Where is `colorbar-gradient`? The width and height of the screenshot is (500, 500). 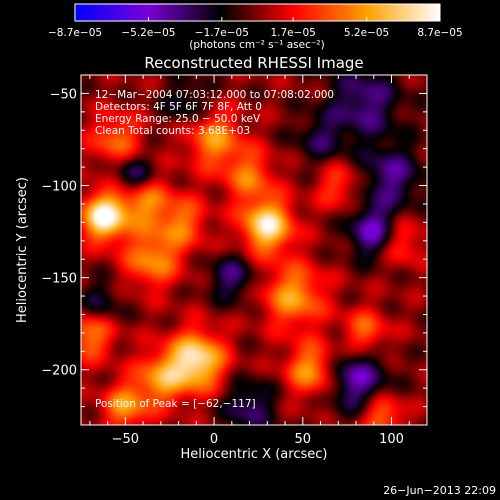 colorbar-gradient is located at coordinates (257, 12).